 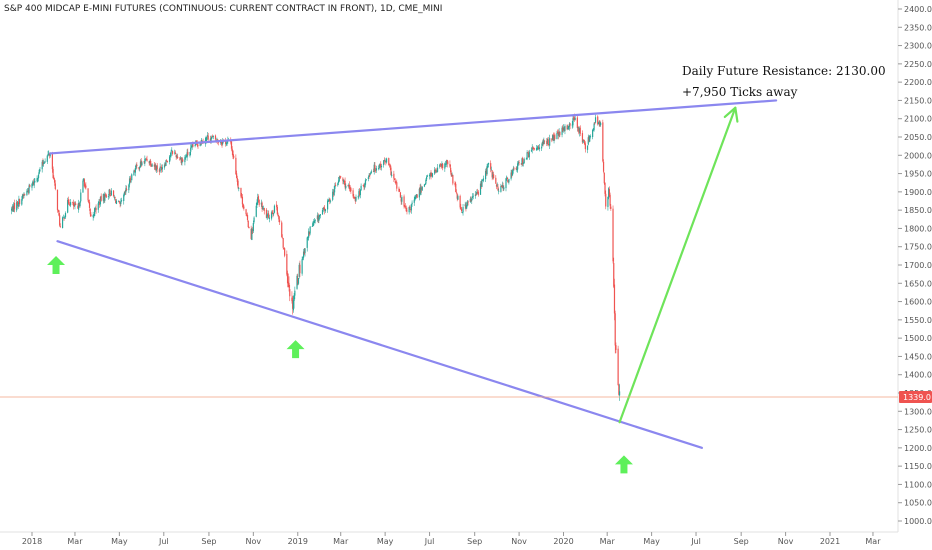 What do you see at coordinates (917, 397) in the screenshot?
I see `last-price-label: 1339.0` at bounding box center [917, 397].